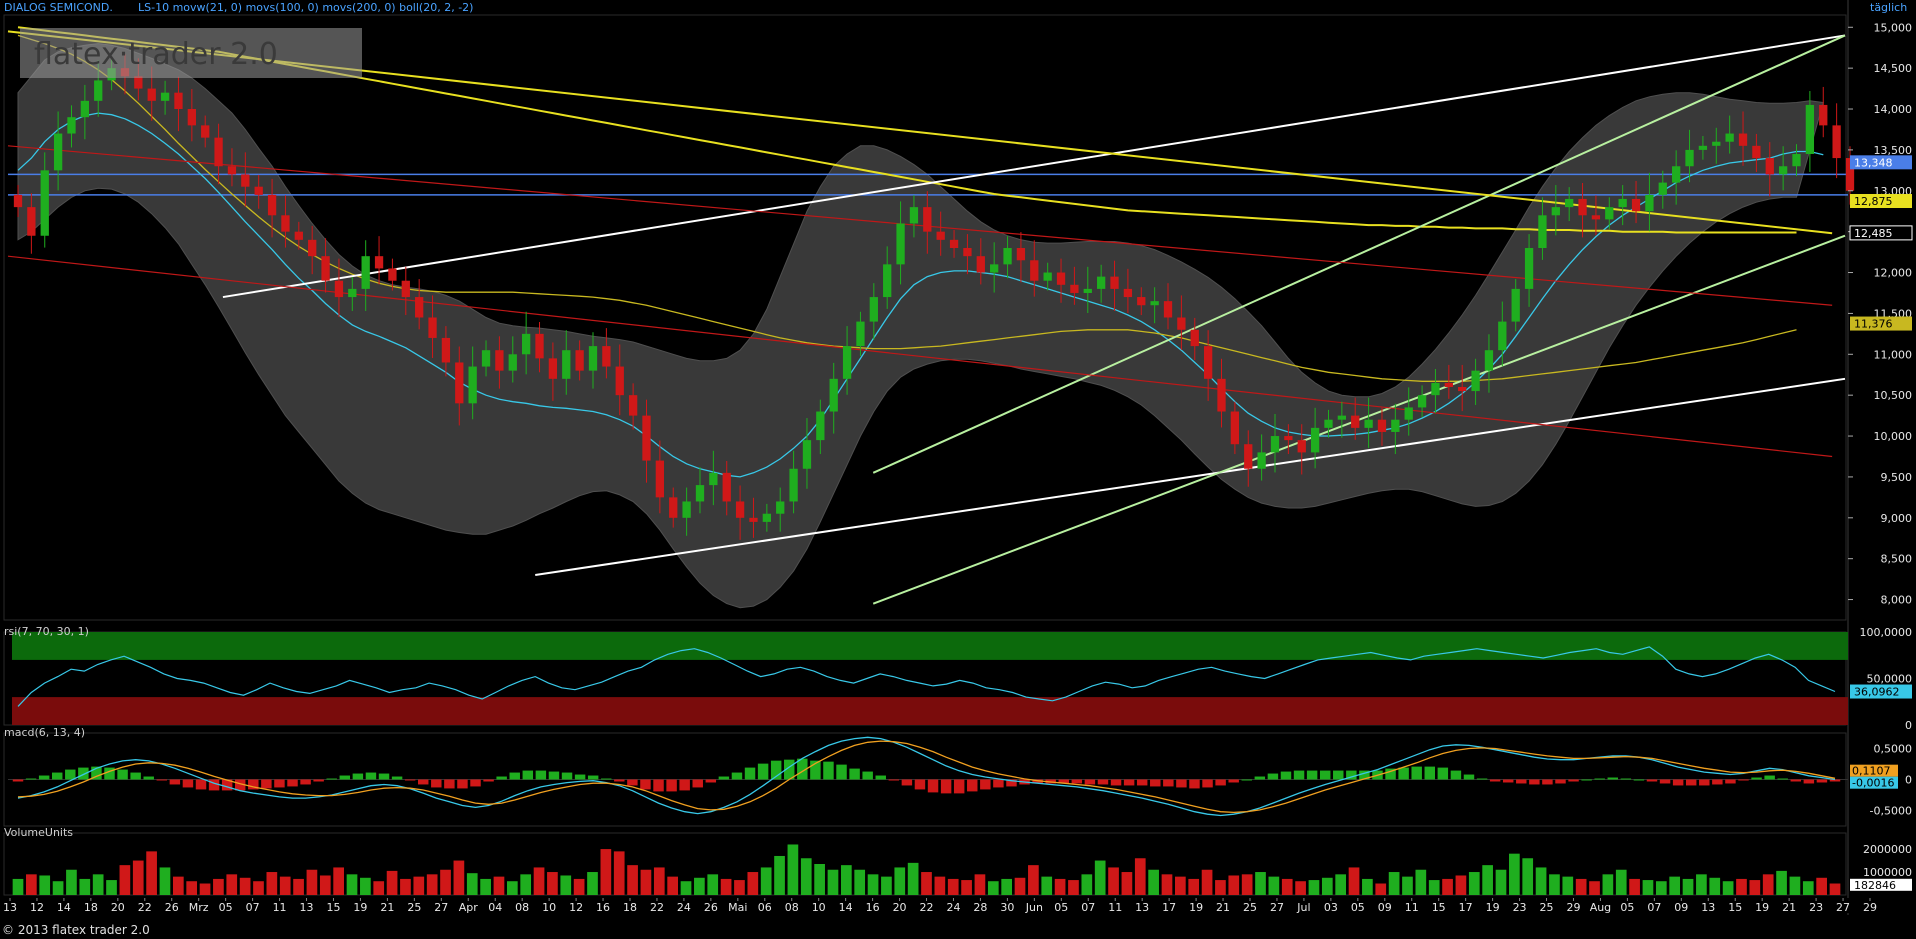  Describe the element at coordinates (1190, 477) in the screenshot. I see `trendline-white` at that location.